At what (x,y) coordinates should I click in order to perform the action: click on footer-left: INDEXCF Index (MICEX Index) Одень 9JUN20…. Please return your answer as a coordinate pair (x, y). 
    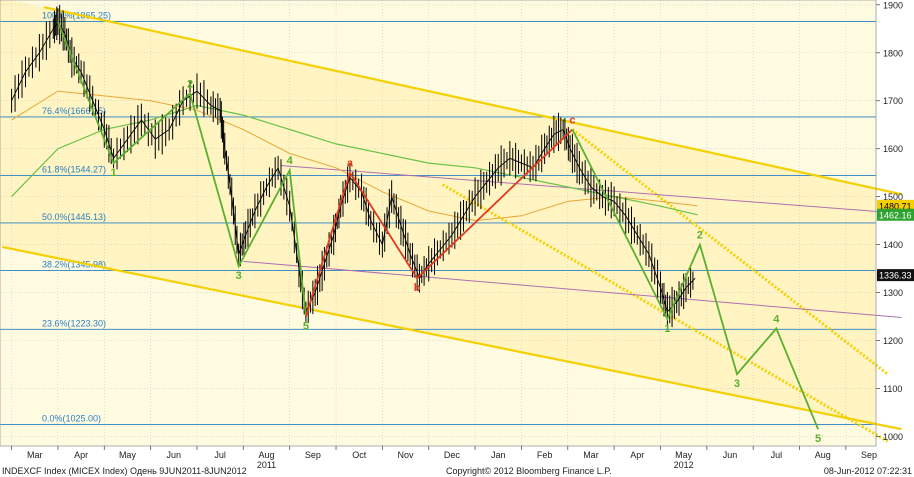
    Looking at the image, I should click on (124, 471).